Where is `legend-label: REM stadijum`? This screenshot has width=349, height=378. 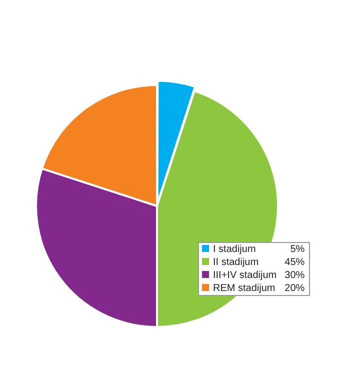
legend-label: REM stadijum is located at coordinates (244, 289).